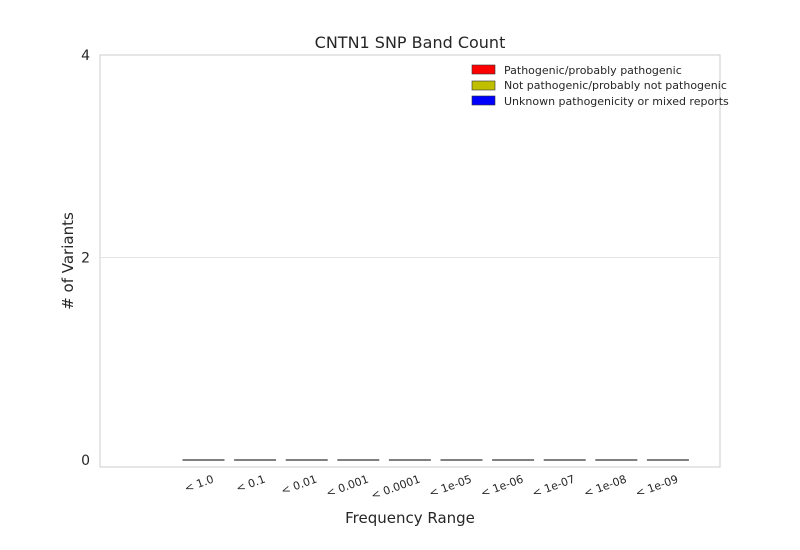 Image resolution: width=800 pixels, height=550 pixels. I want to click on x-tick-label: < 0.01, so click(298, 485).